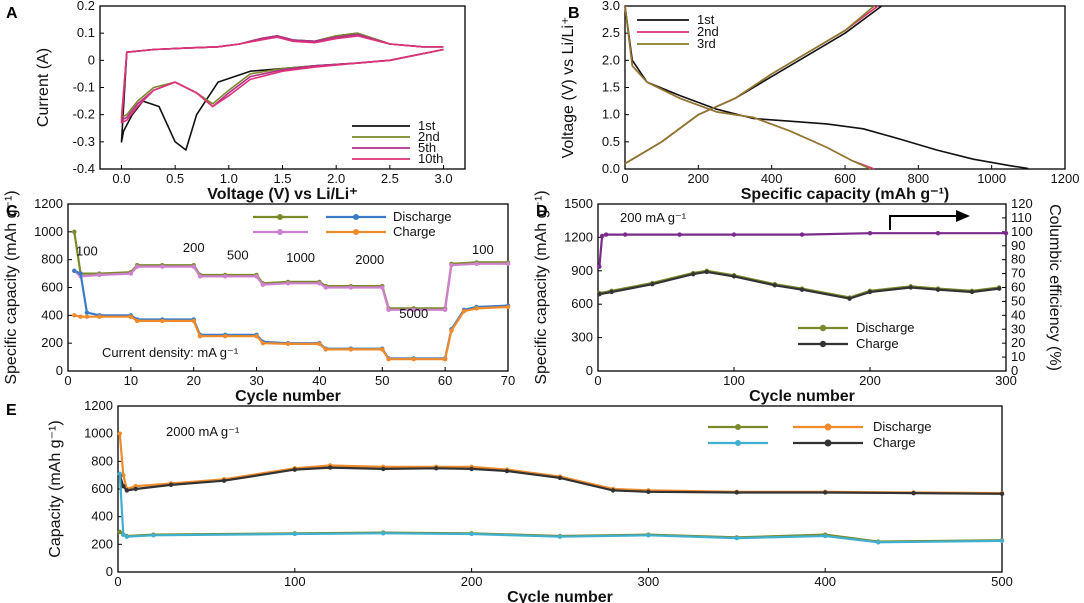 This screenshot has width=1084, height=603. I want to click on panel-letter-b: B, so click(574, 13).